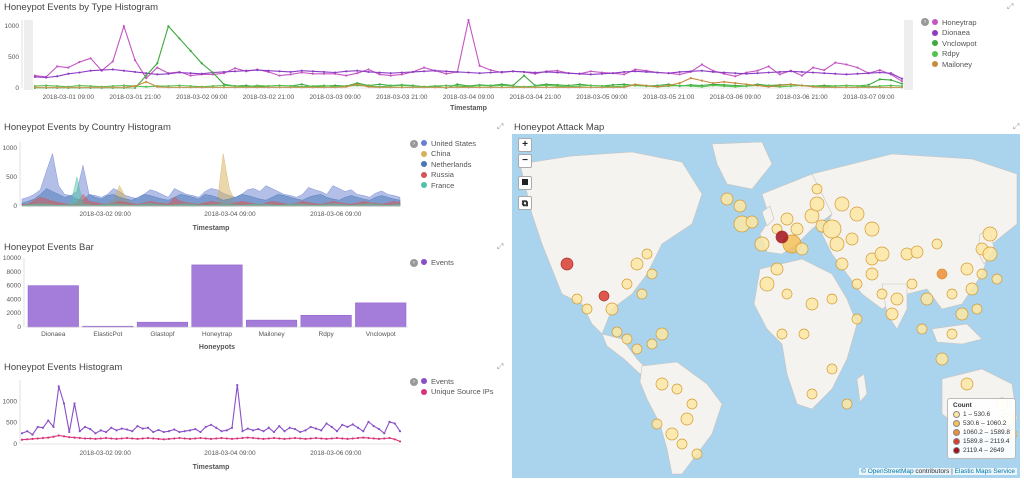  I want to click on draw-rectangle-button, so click(525, 183).